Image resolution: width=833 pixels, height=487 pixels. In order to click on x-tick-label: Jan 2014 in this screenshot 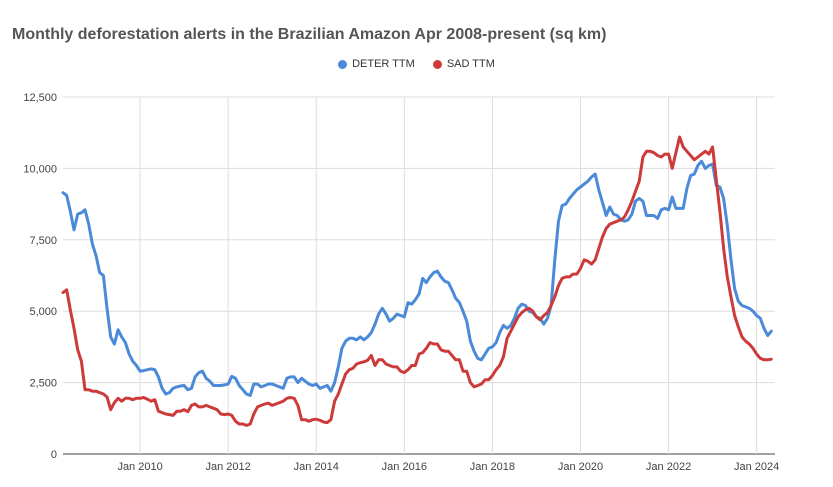, I will do `click(316, 467)`.